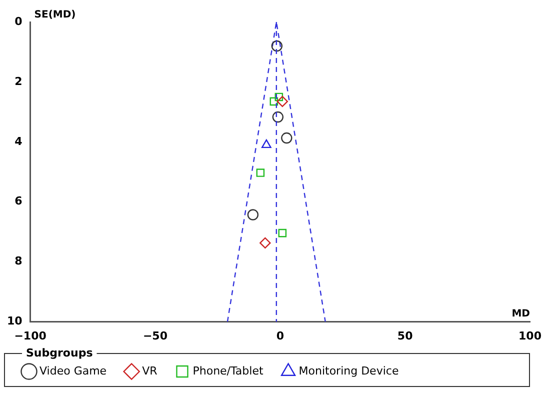 This screenshot has width=550, height=393. Describe the element at coordinates (18, 261) in the screenshot. I see `y-tick-label: 8` at that location.